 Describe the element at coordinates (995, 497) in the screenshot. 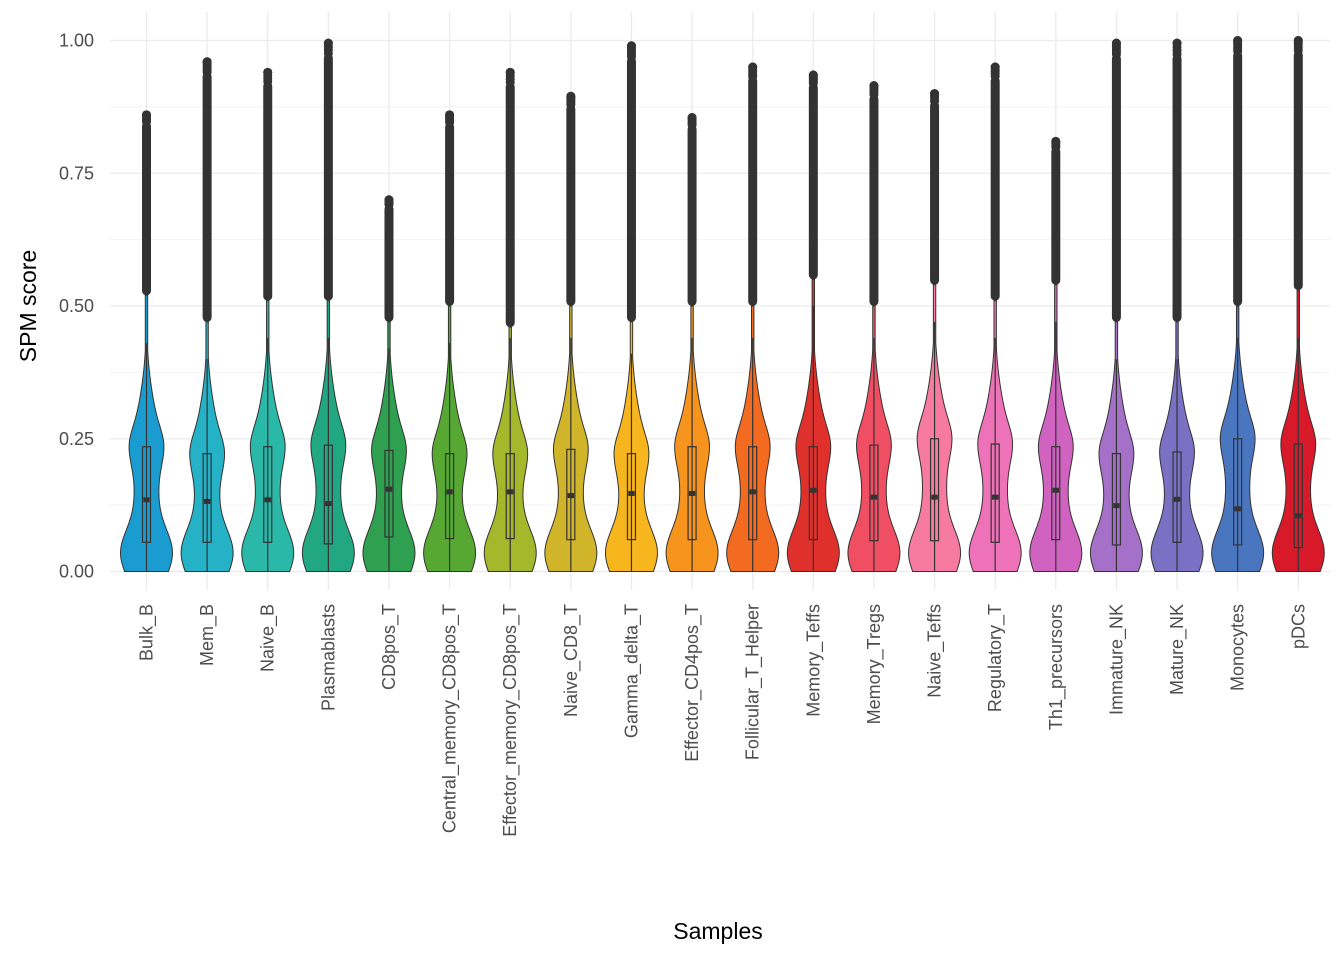

I see `median-Regulatory_T` at that location.